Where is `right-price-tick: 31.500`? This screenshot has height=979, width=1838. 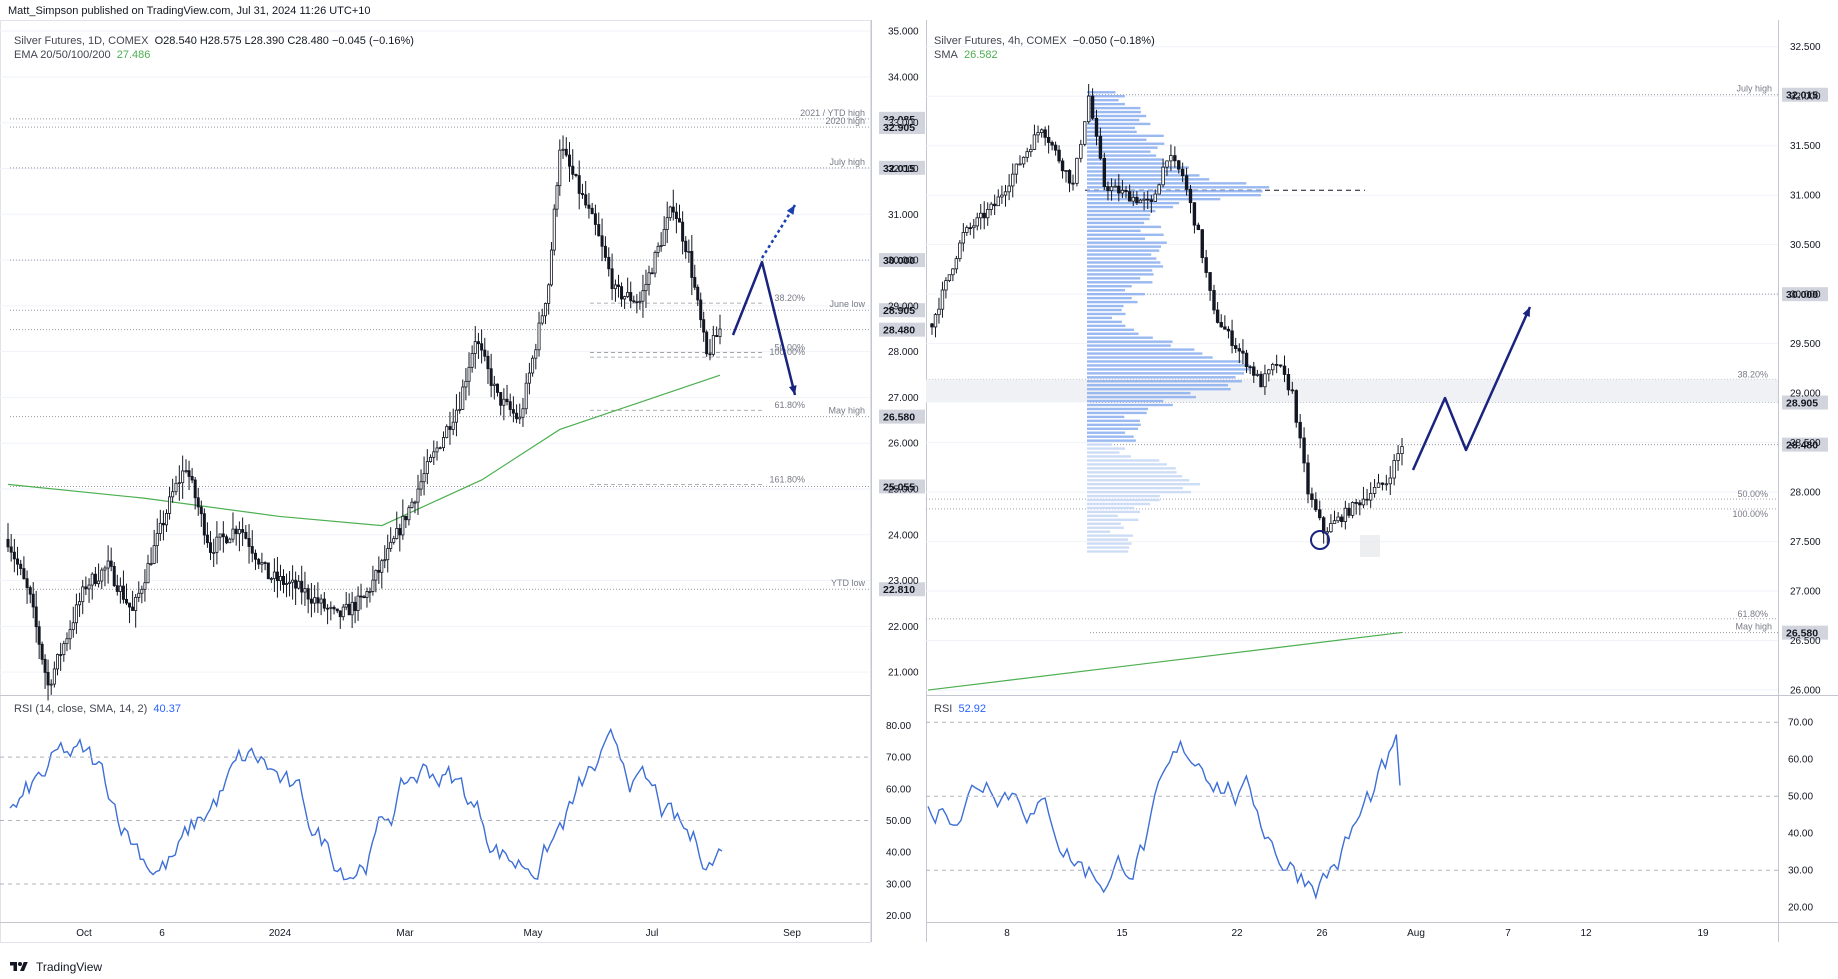
right-price-tick: 31.500 is located at coordinates (1805, 146).